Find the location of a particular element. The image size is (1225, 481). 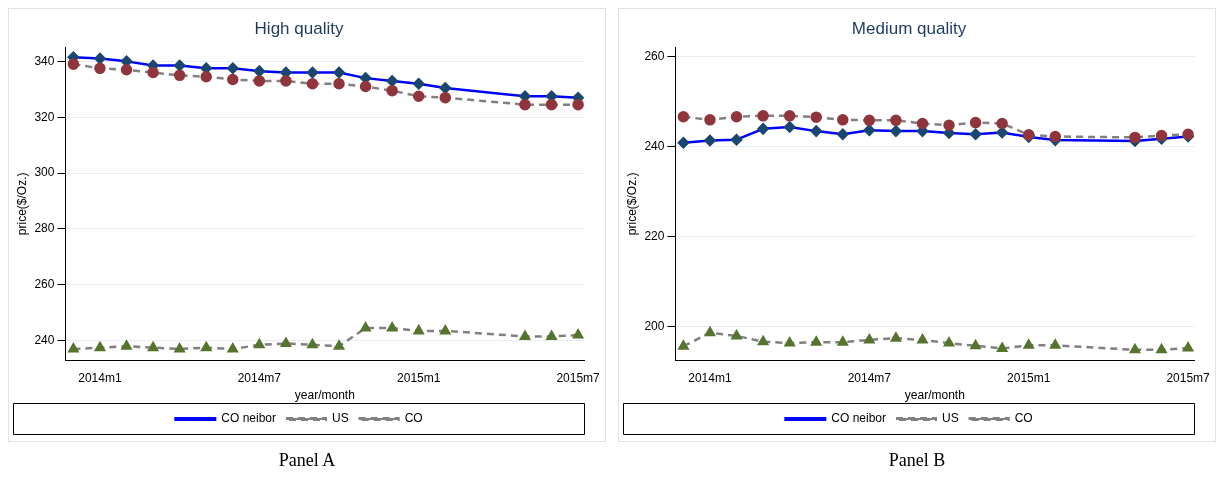

y-tick-label: 300 is located at coordinates (44, 172).